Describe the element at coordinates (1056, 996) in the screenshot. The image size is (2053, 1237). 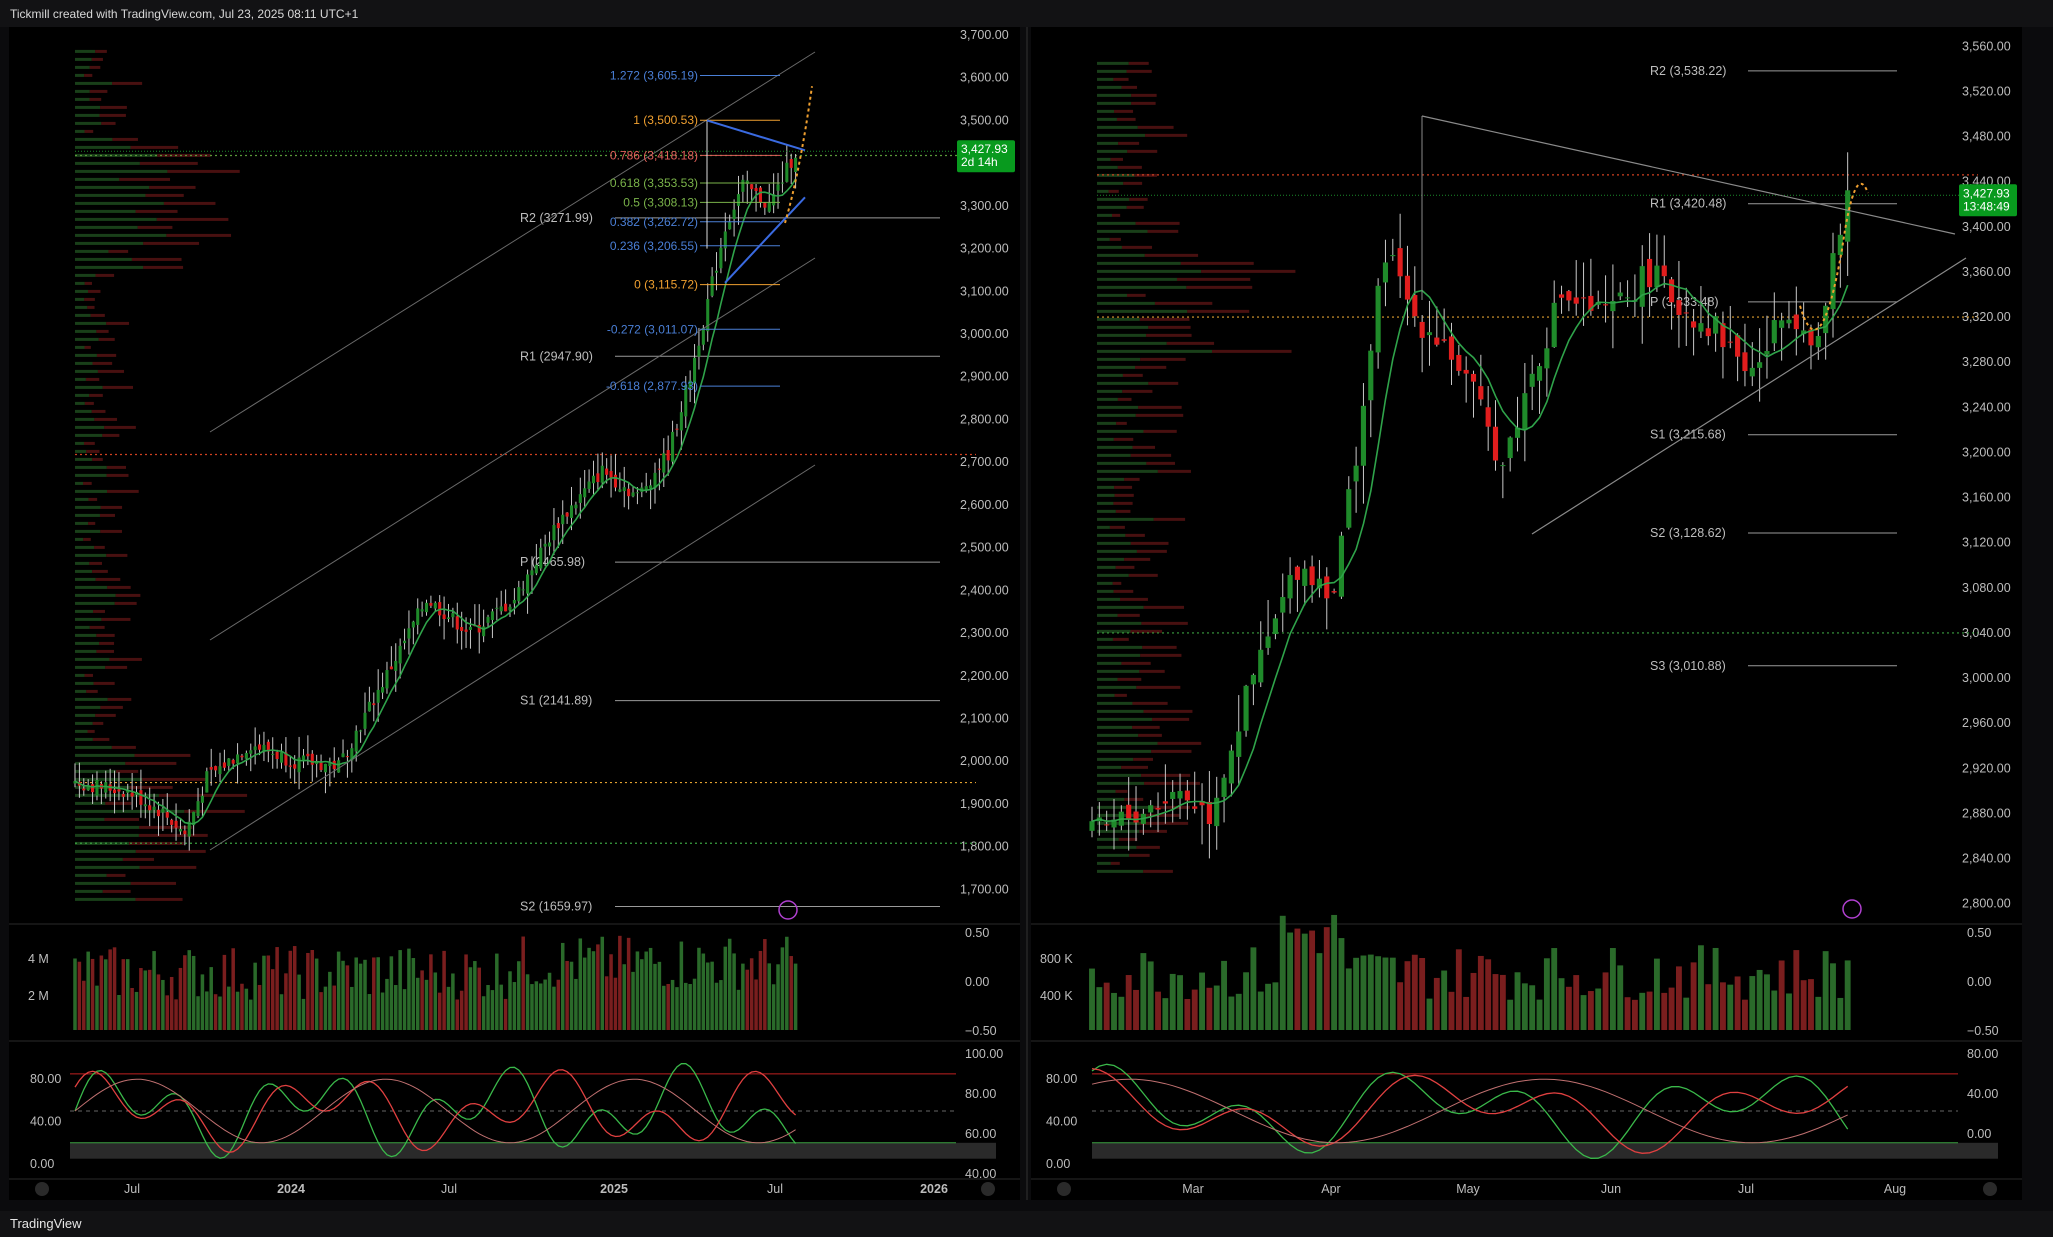
I see `volume-tick-label: 400 K` at that location.